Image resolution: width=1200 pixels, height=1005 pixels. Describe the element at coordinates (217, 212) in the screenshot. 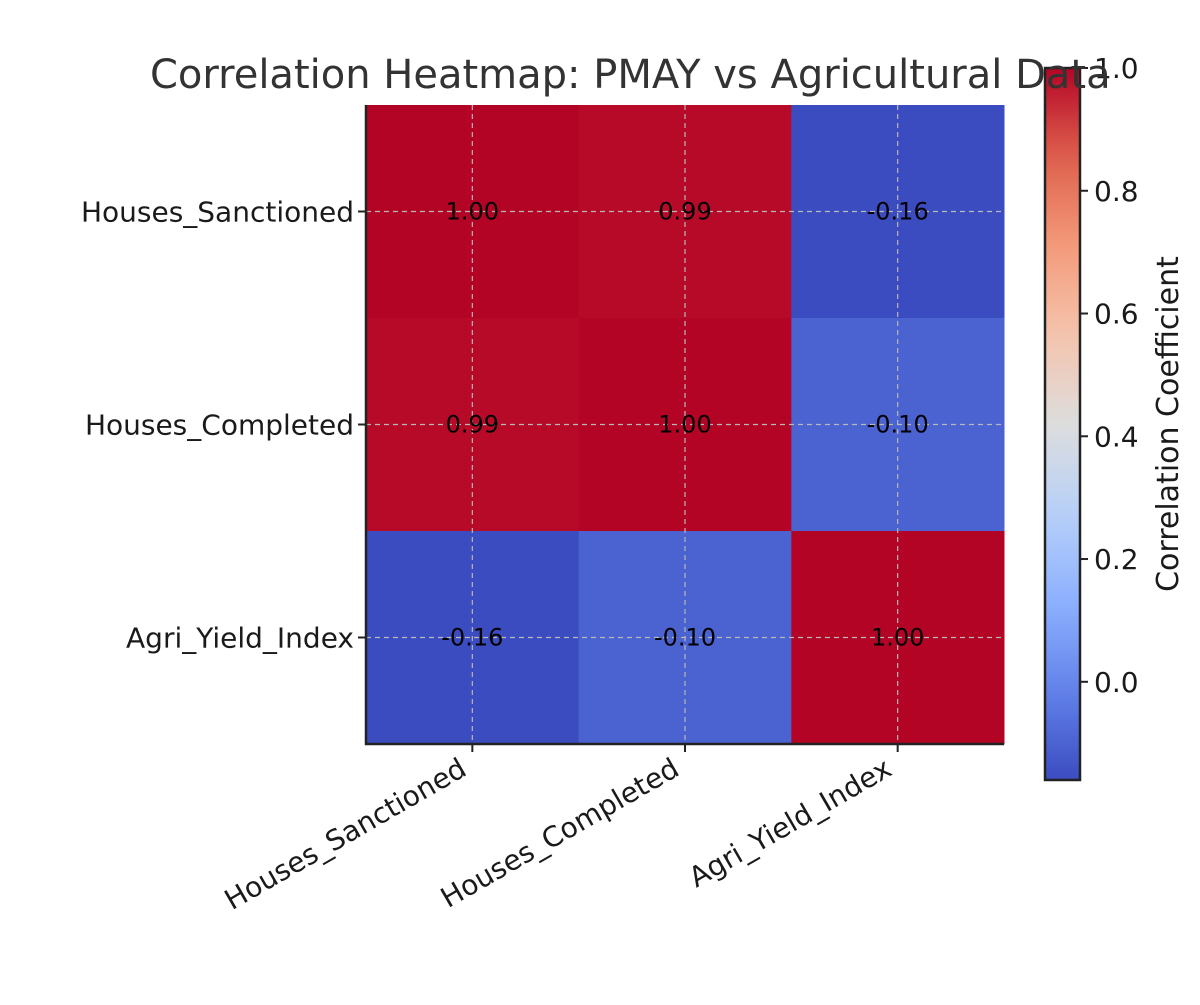

I see `y-tick-label-0: Houses_Sanctioned` at that location.